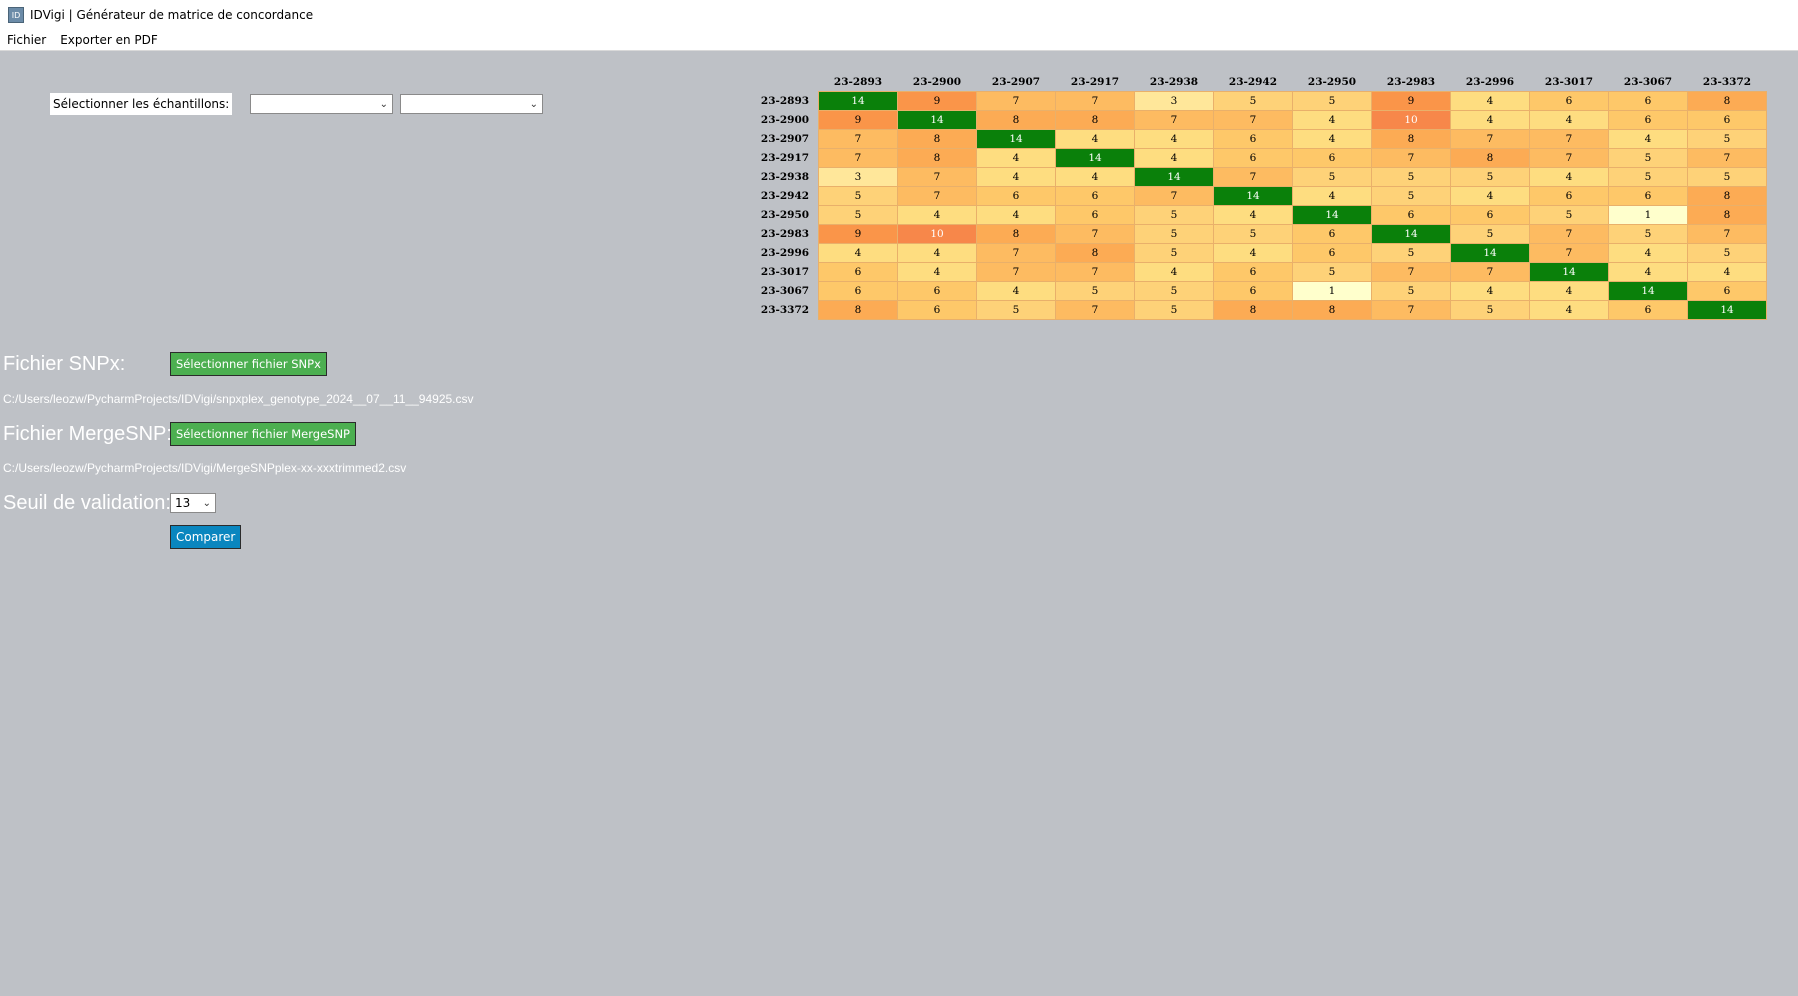  I want to click on matrix-row: 23-2917 7 8 4 14 4 6 6 7 8 7 5 7, so click(1259, 158).